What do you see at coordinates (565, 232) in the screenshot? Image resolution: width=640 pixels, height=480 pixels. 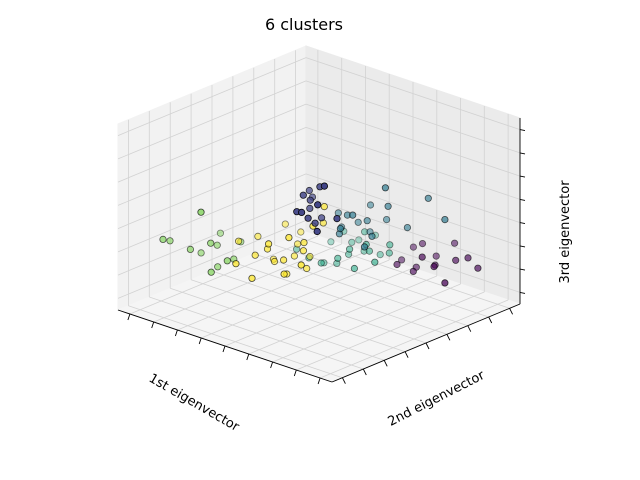 I see `z-axis-label: 3rd eigenvector` at bounding box center [565, 232].